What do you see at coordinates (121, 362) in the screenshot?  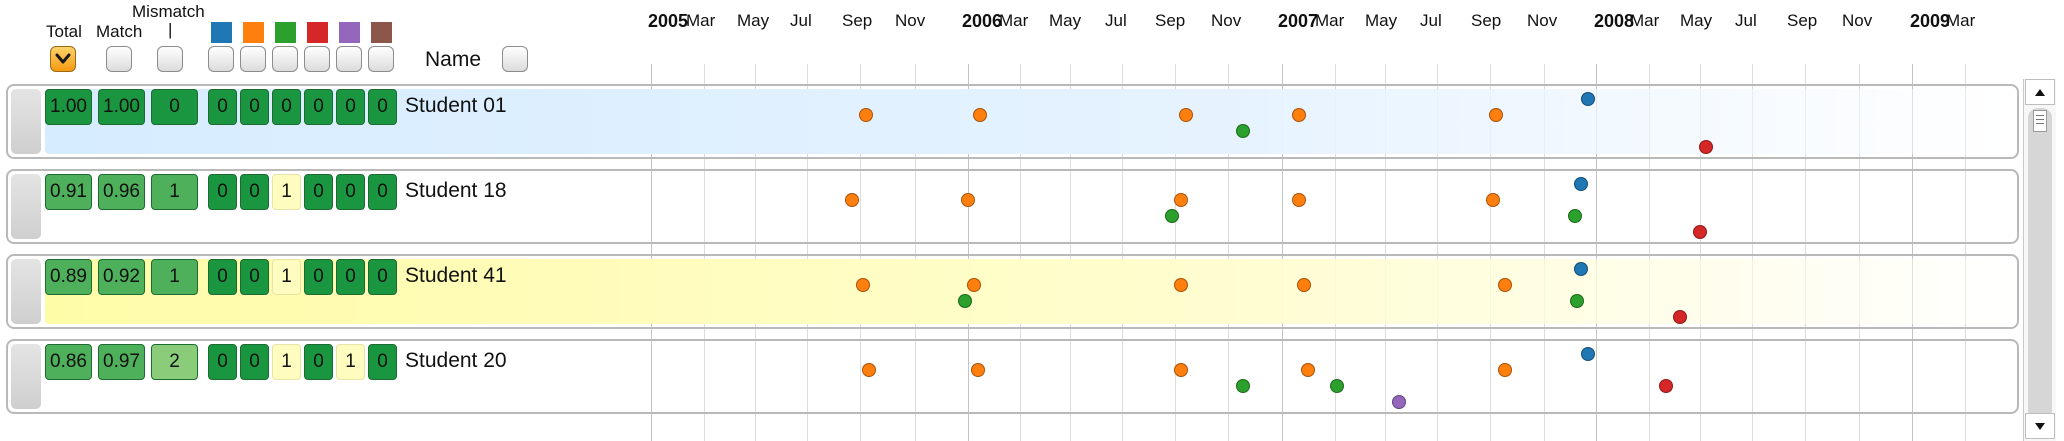 I see `match-score-cell: 0.97` at bounding box center [121, 362].